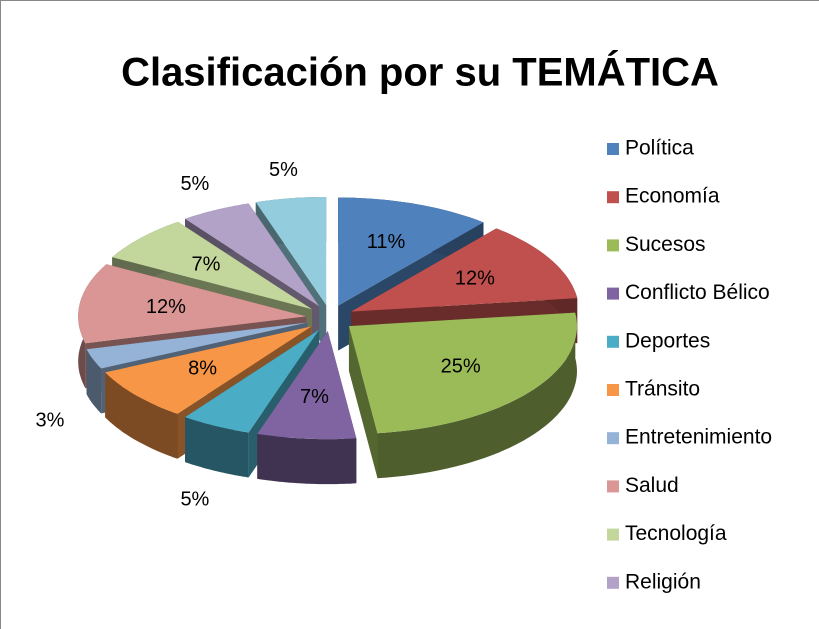 Image resolution: width=819 pixels, height=629 pixels. What do you see at coordinates (659, 148) in the screenshot?
I see `legend-label: Política` at bounding box center [659, 148].